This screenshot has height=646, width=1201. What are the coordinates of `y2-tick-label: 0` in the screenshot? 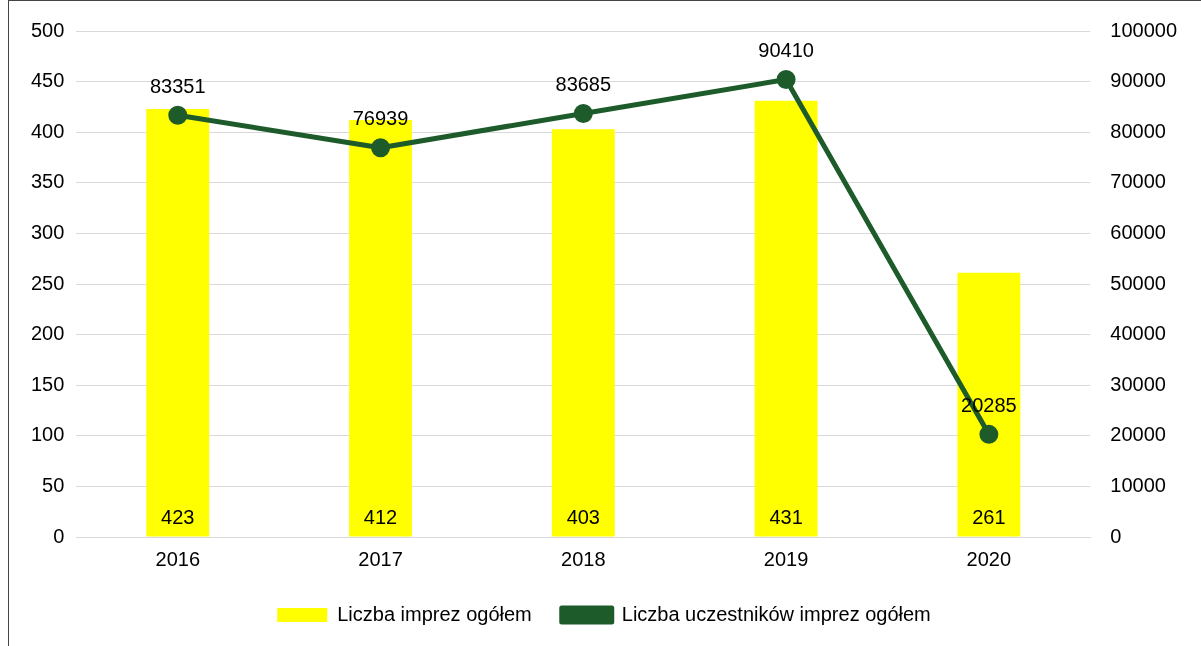 It's located at (1116, 535).